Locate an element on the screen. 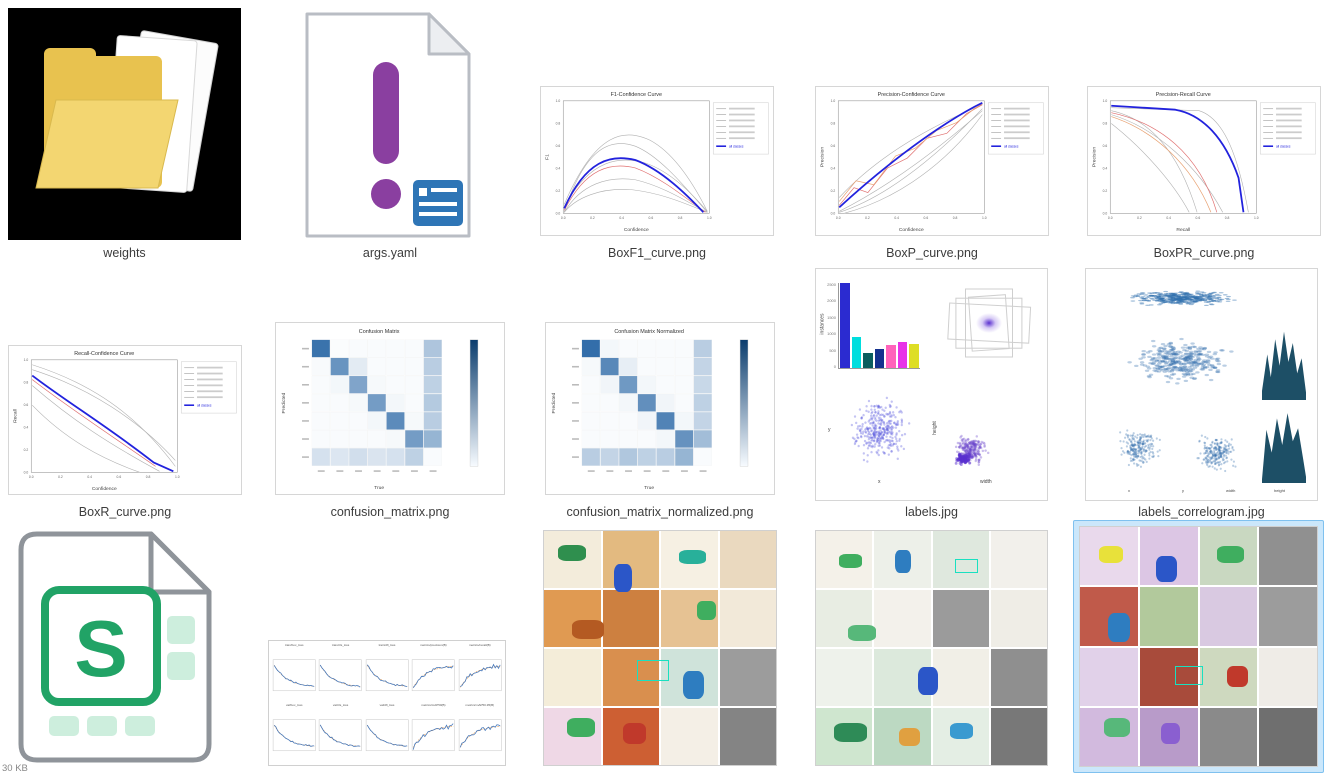 The width and height of the screenshot is (1332, 773). file-thumbnail-confusion-matrix: Confusion Matrix True Predicted is located at coordinates (390, 408).